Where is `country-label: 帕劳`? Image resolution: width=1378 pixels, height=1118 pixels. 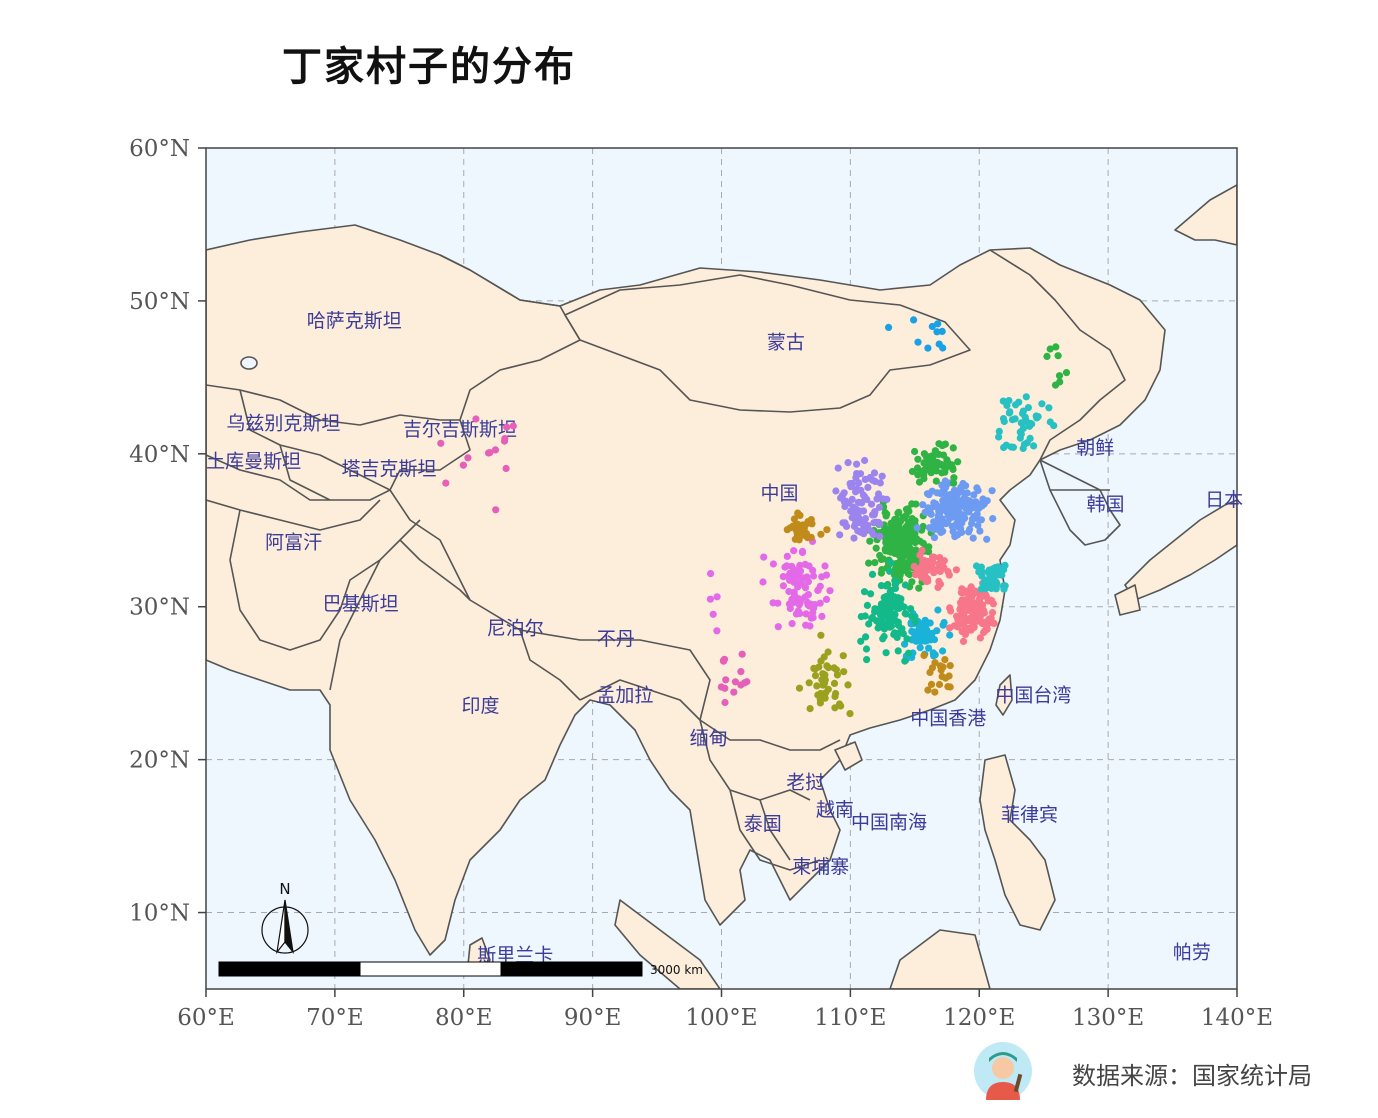 country-label: 帕劳 is located at coordinates (1192, 952).